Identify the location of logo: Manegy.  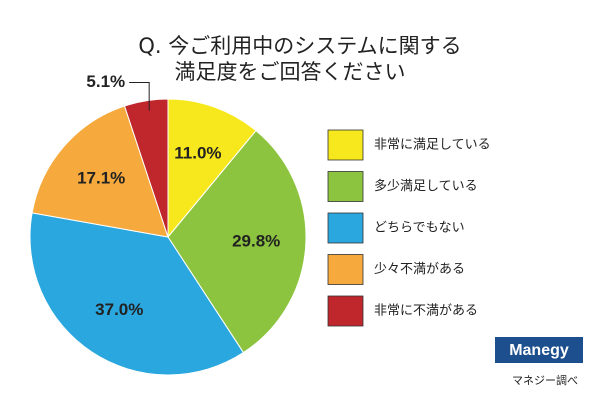
(539, 350).